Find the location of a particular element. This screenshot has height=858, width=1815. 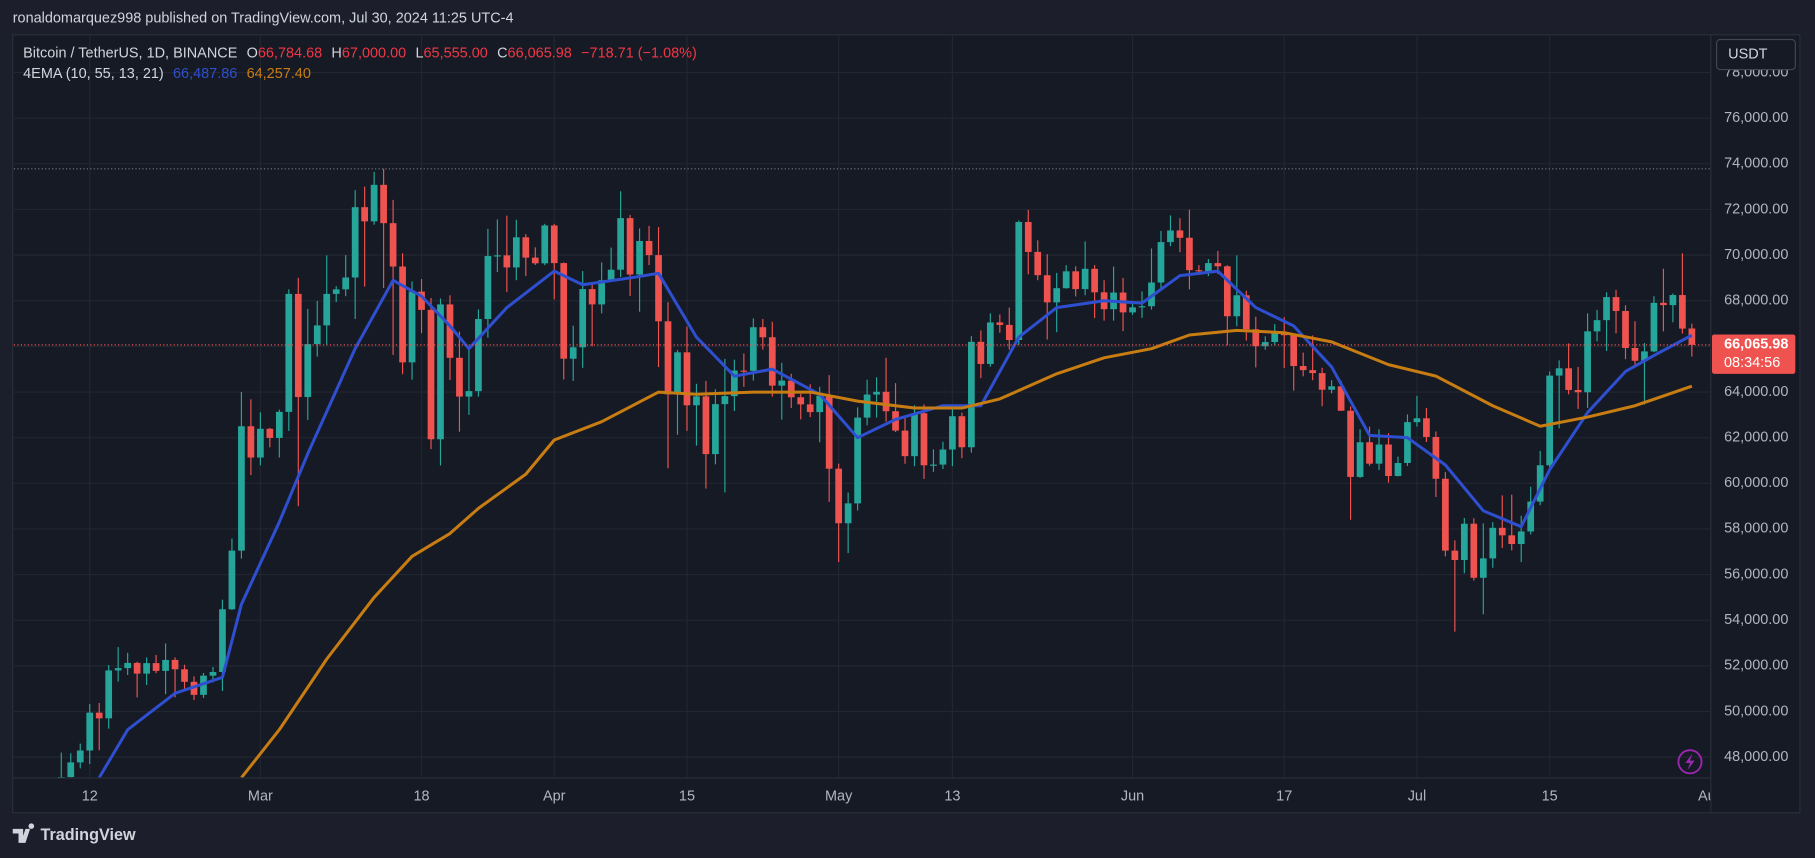

y-tick-label: 56,000.00 is located at coordinates (1756, 574).